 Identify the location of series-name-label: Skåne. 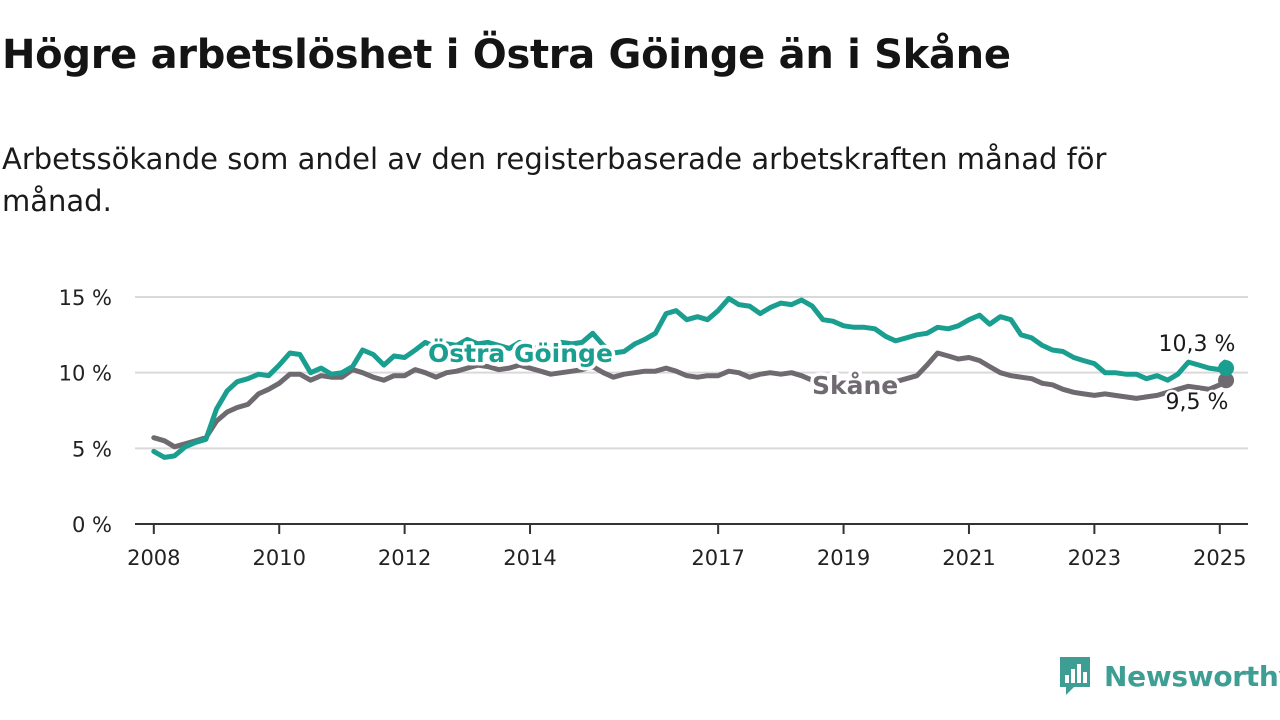
(855, 385).